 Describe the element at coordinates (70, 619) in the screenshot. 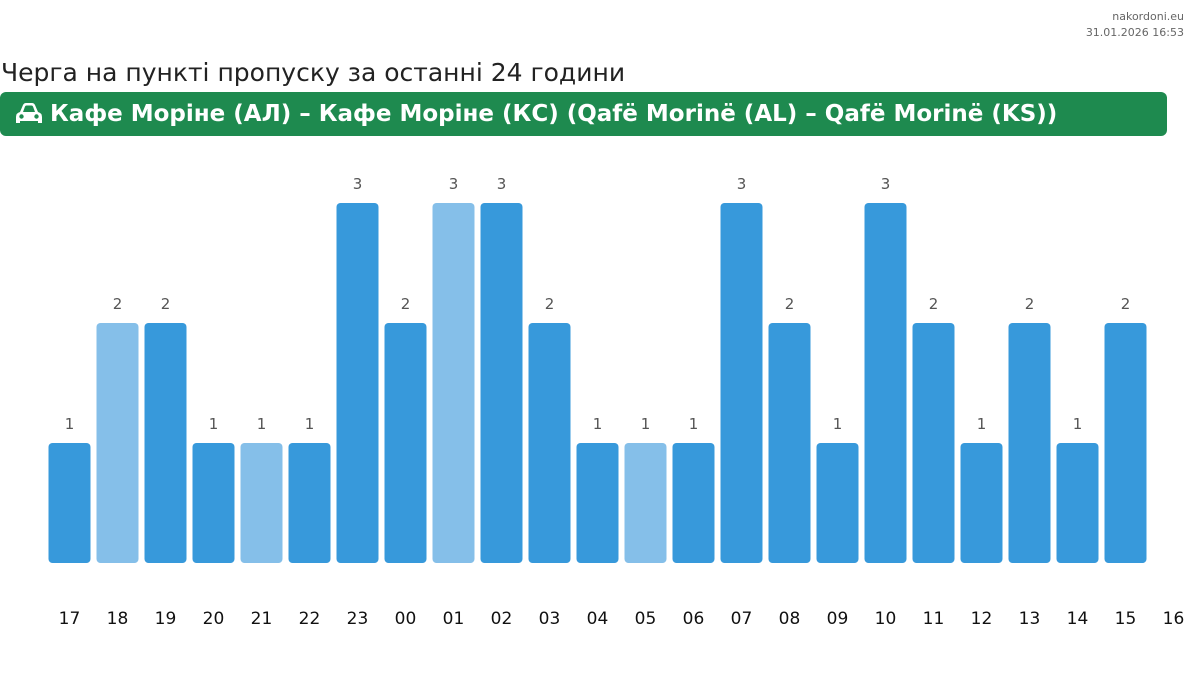

I see `x-tick-label-17: 17` at that location.